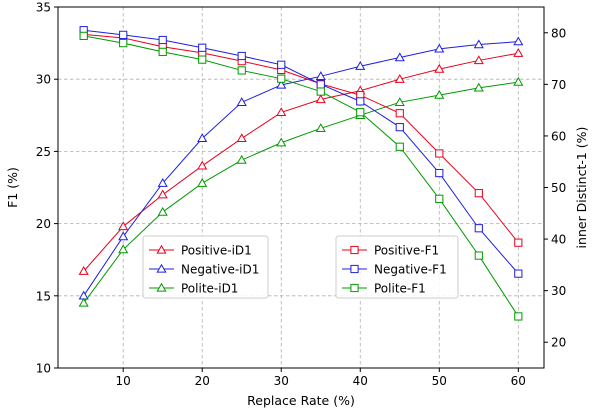 Image resolution: width=601 pixels, height=416 pixels. I want to click on y-left-tick-label: 30, so click(43, 80).